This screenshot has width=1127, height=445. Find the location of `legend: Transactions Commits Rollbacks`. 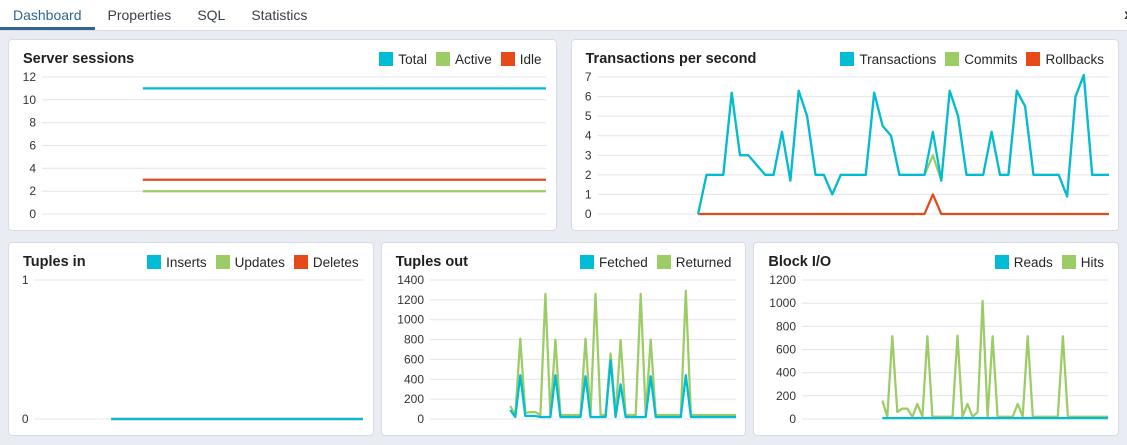

legend: Transactions Commits Rollbacks is located at coordinates (972, 59).